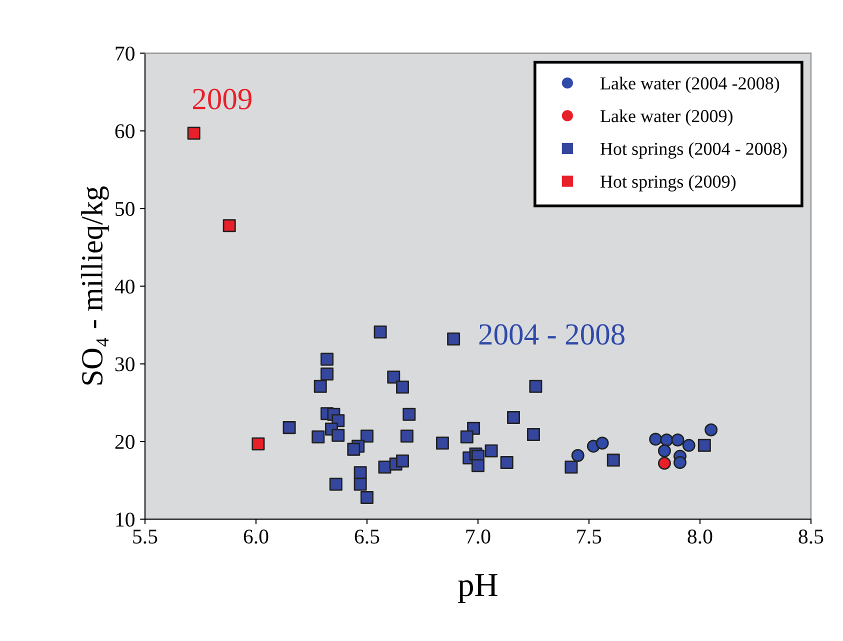  Describe the element at coordinates (690, 85) in the screenshot. I see `legend-label: Lake water (2004 -2008)` at that location.